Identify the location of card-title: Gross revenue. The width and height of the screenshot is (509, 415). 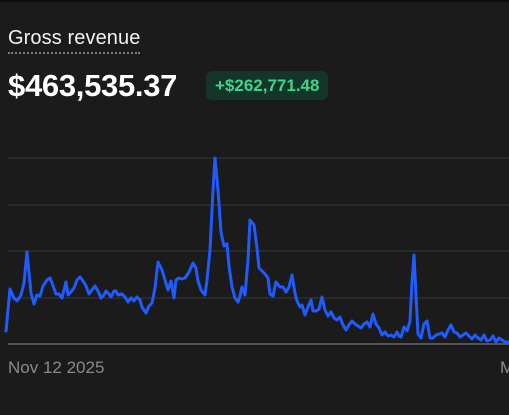
(74, 40).